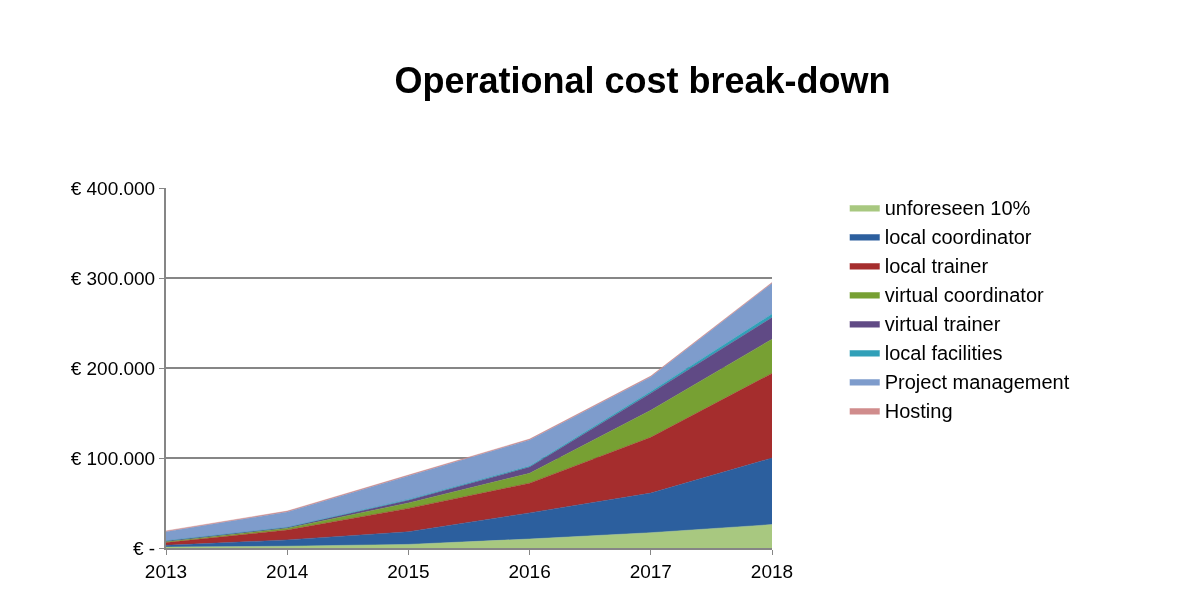 The image size is (1183, 616). Describe the element at coordinates (144, 548) in the screenshot. I see `y-tick-label: € -` at that location.